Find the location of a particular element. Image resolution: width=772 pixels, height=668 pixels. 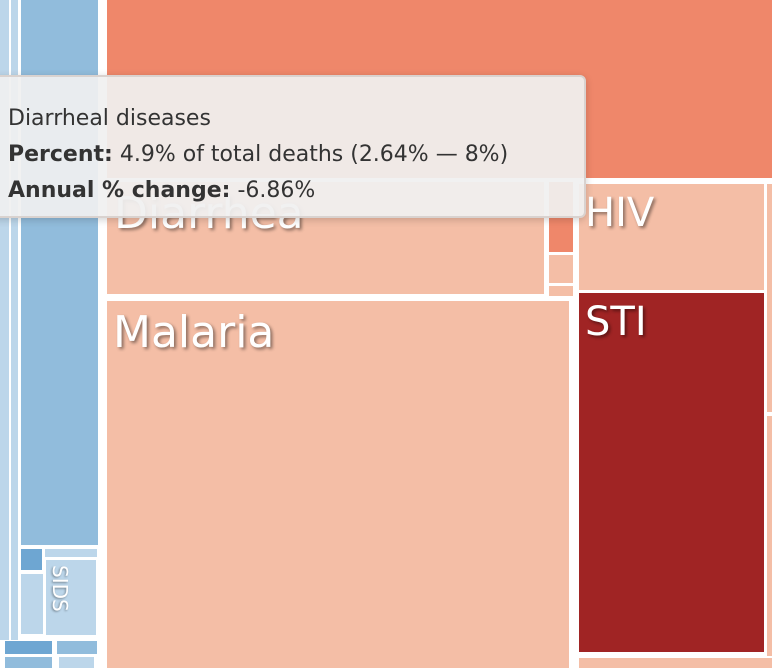

treemap-cell-sti: STI is located at coordinates (671, 472).